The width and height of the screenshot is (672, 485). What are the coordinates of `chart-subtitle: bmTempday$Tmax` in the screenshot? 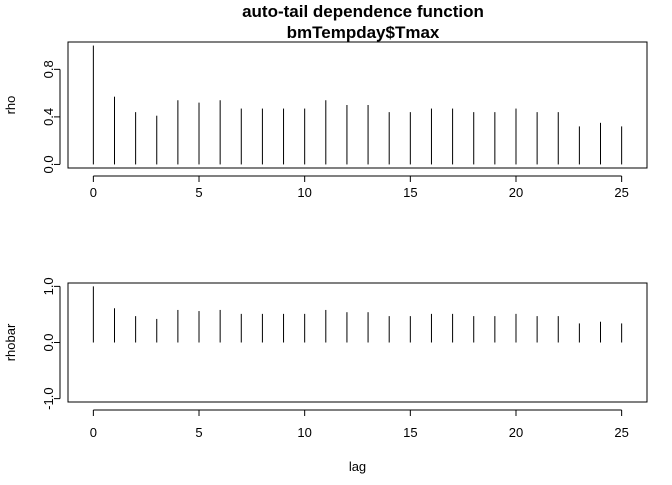 It's located at (363, 32).